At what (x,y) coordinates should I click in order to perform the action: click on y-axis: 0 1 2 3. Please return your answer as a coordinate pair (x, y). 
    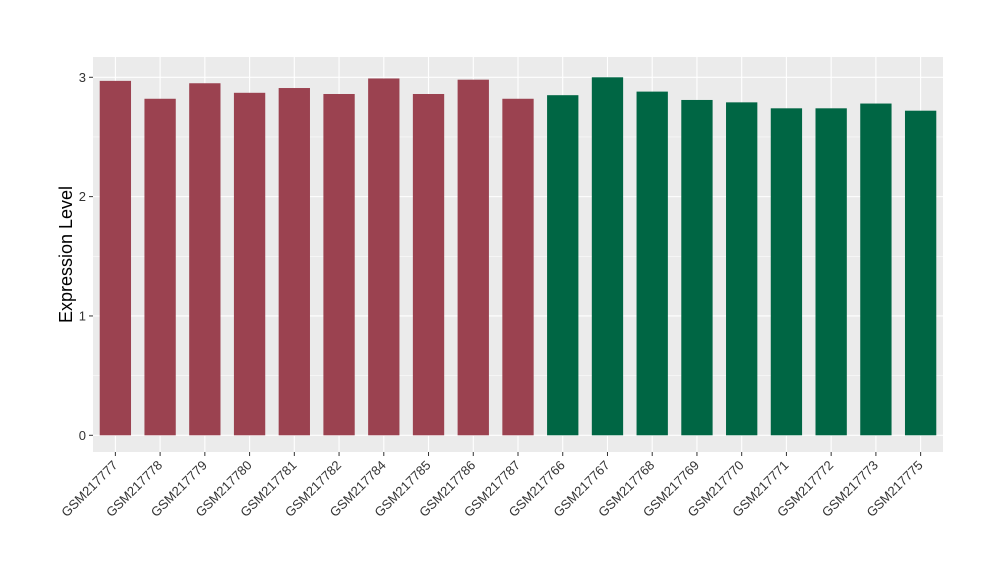
    Looking at the image, I should click on (86, 256).